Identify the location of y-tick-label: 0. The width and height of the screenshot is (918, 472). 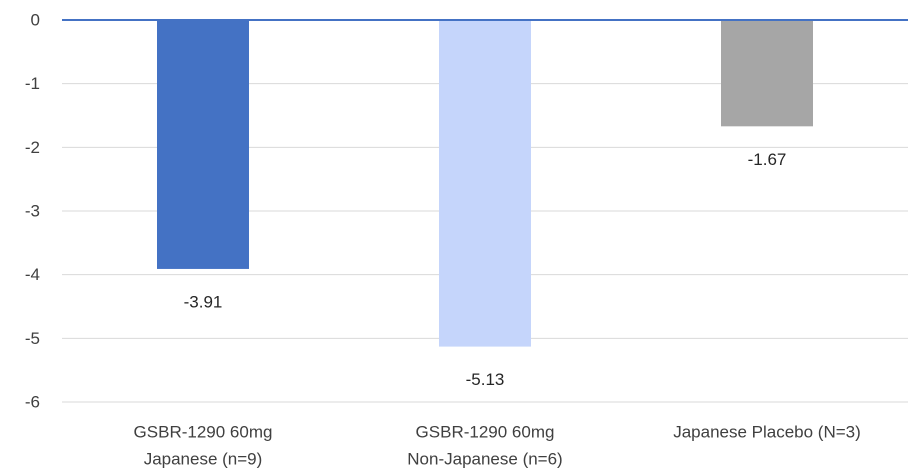
(35, 20).